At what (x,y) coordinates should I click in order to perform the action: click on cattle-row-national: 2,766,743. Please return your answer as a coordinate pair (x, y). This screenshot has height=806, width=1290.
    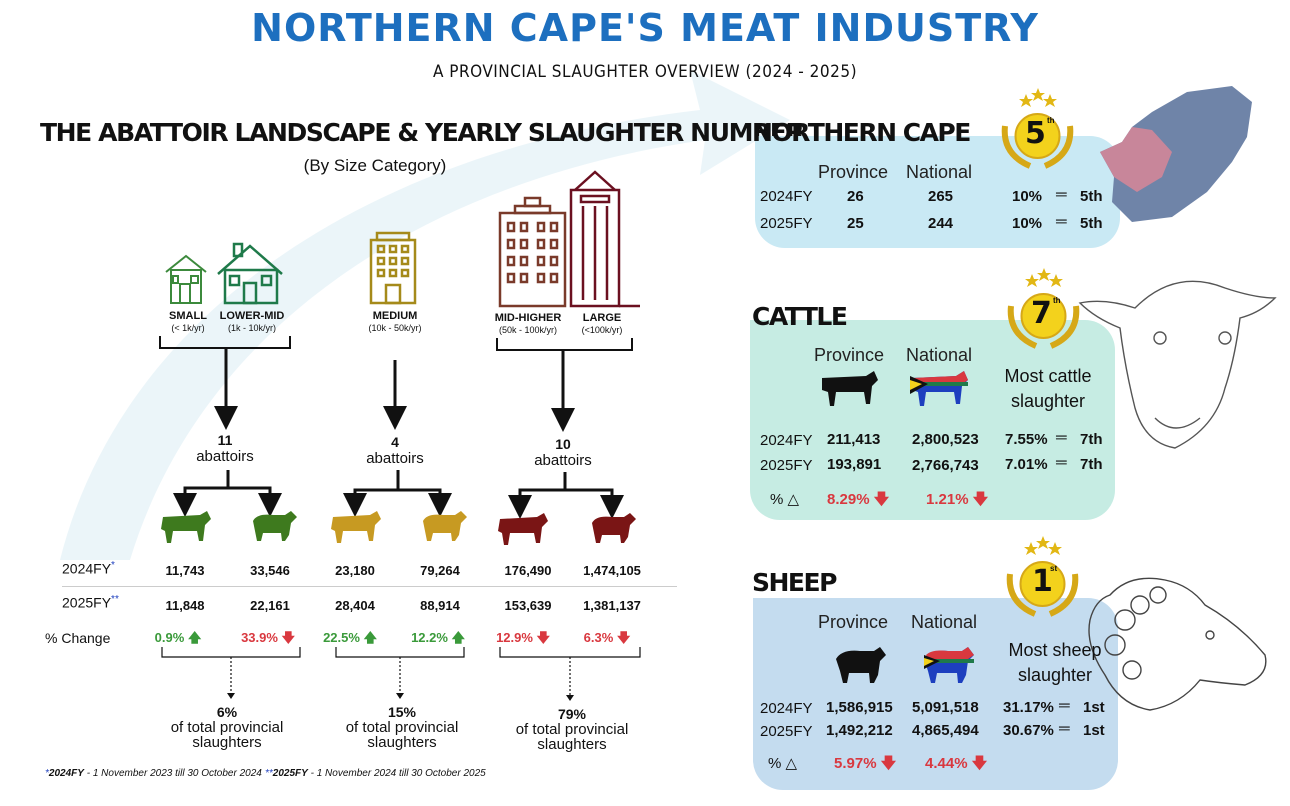
    Looking at the image, I should click on (945, 465).